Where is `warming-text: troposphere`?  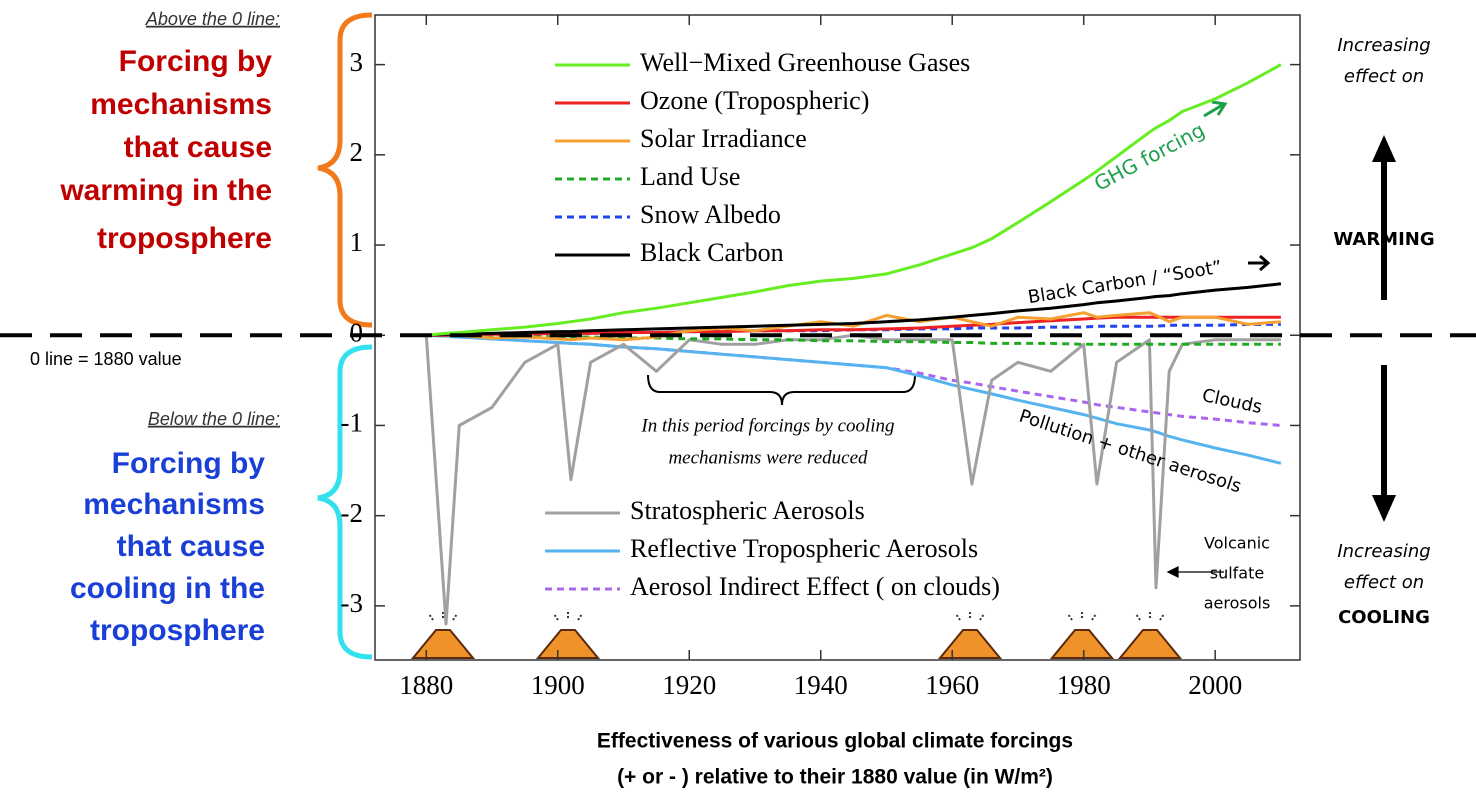
warming-text: troposphere is located at coordinates (184, 238).